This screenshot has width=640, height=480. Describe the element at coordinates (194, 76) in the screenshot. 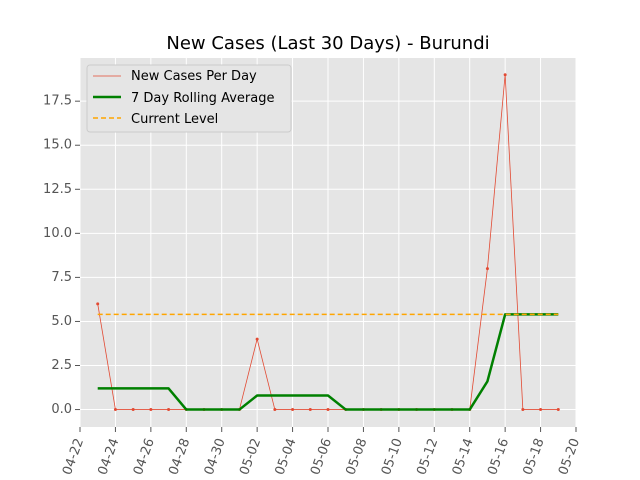

I see `legend-label-new-cases: New Cases Per Day` at that location.